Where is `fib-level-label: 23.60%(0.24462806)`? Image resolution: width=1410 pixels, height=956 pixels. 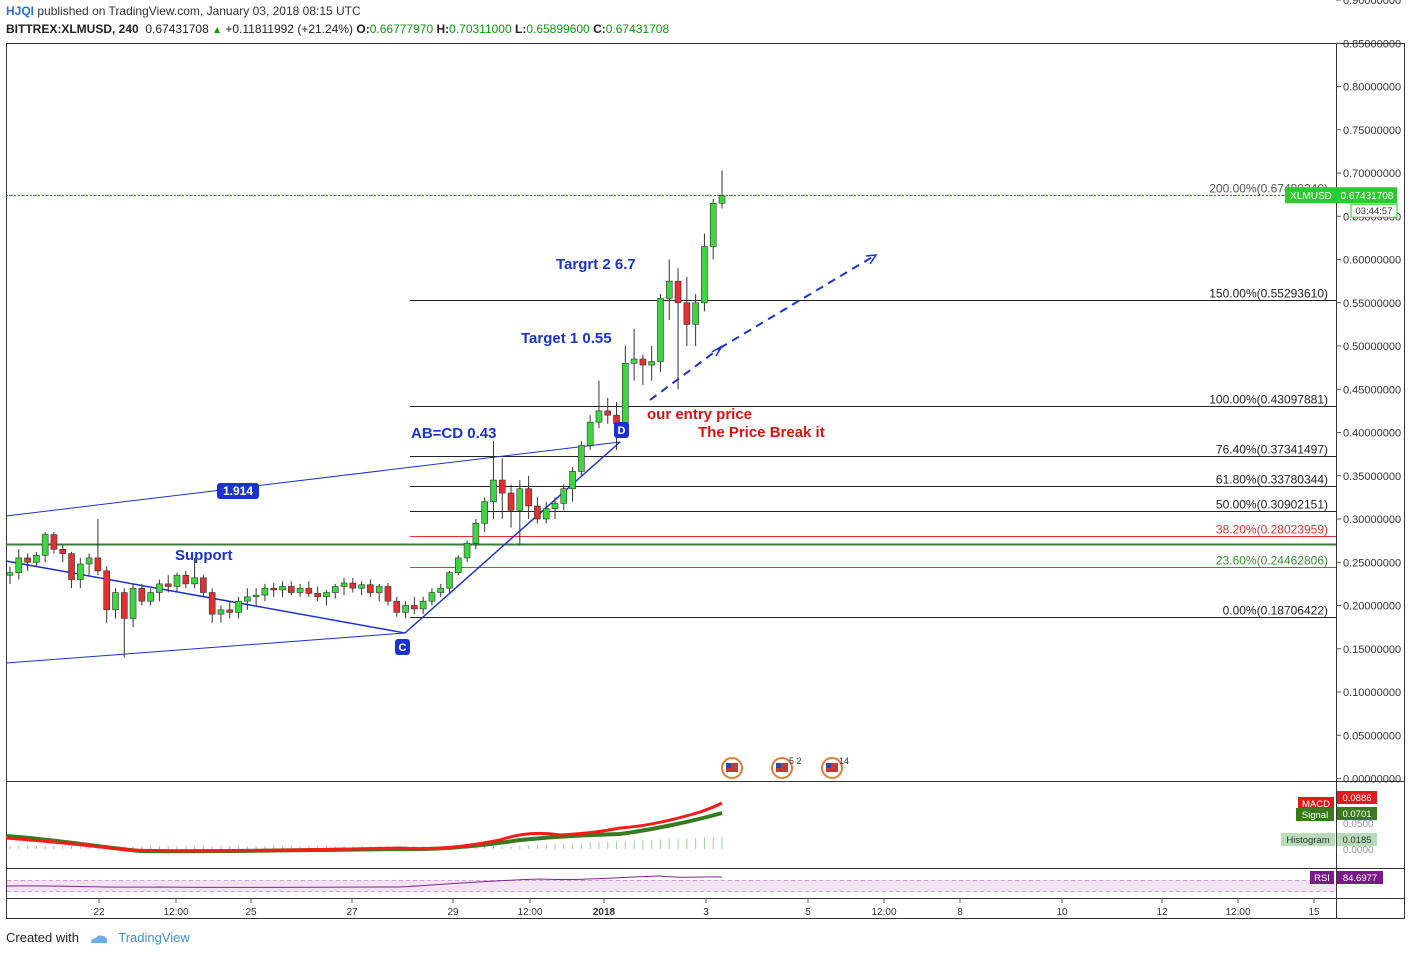
fib-level-label: 23.60%(0.24462806) is located at coordinates (1272, 561).